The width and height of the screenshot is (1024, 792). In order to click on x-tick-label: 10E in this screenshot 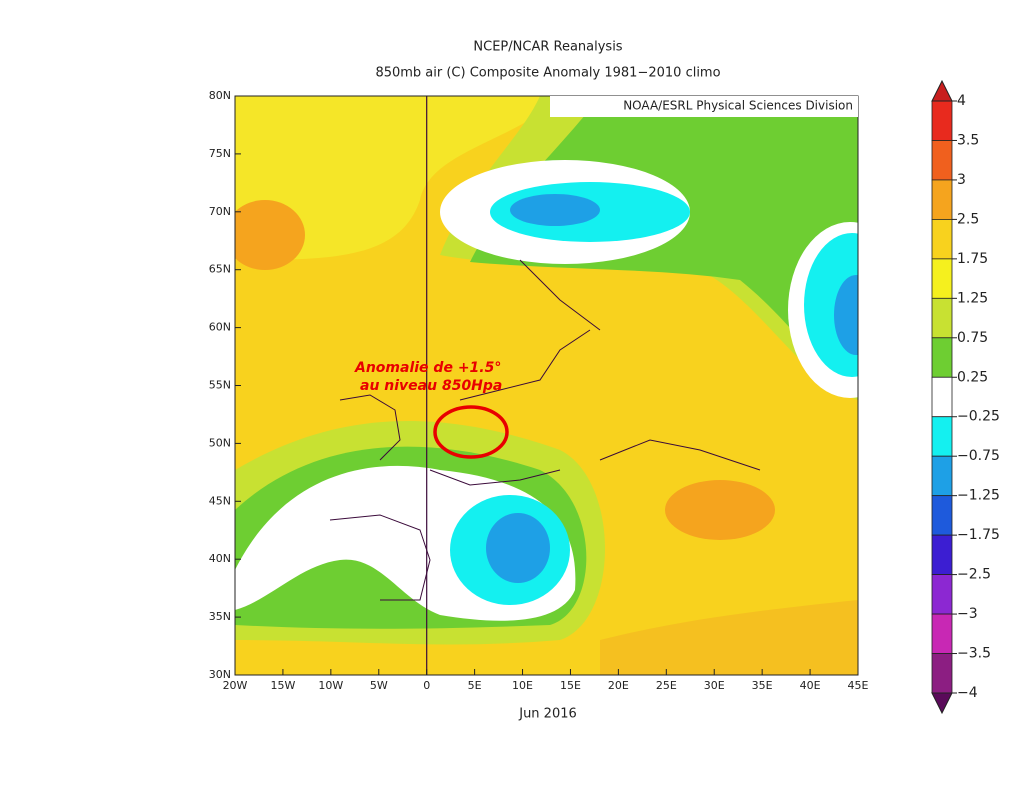, I will do `click(522, 685)`.